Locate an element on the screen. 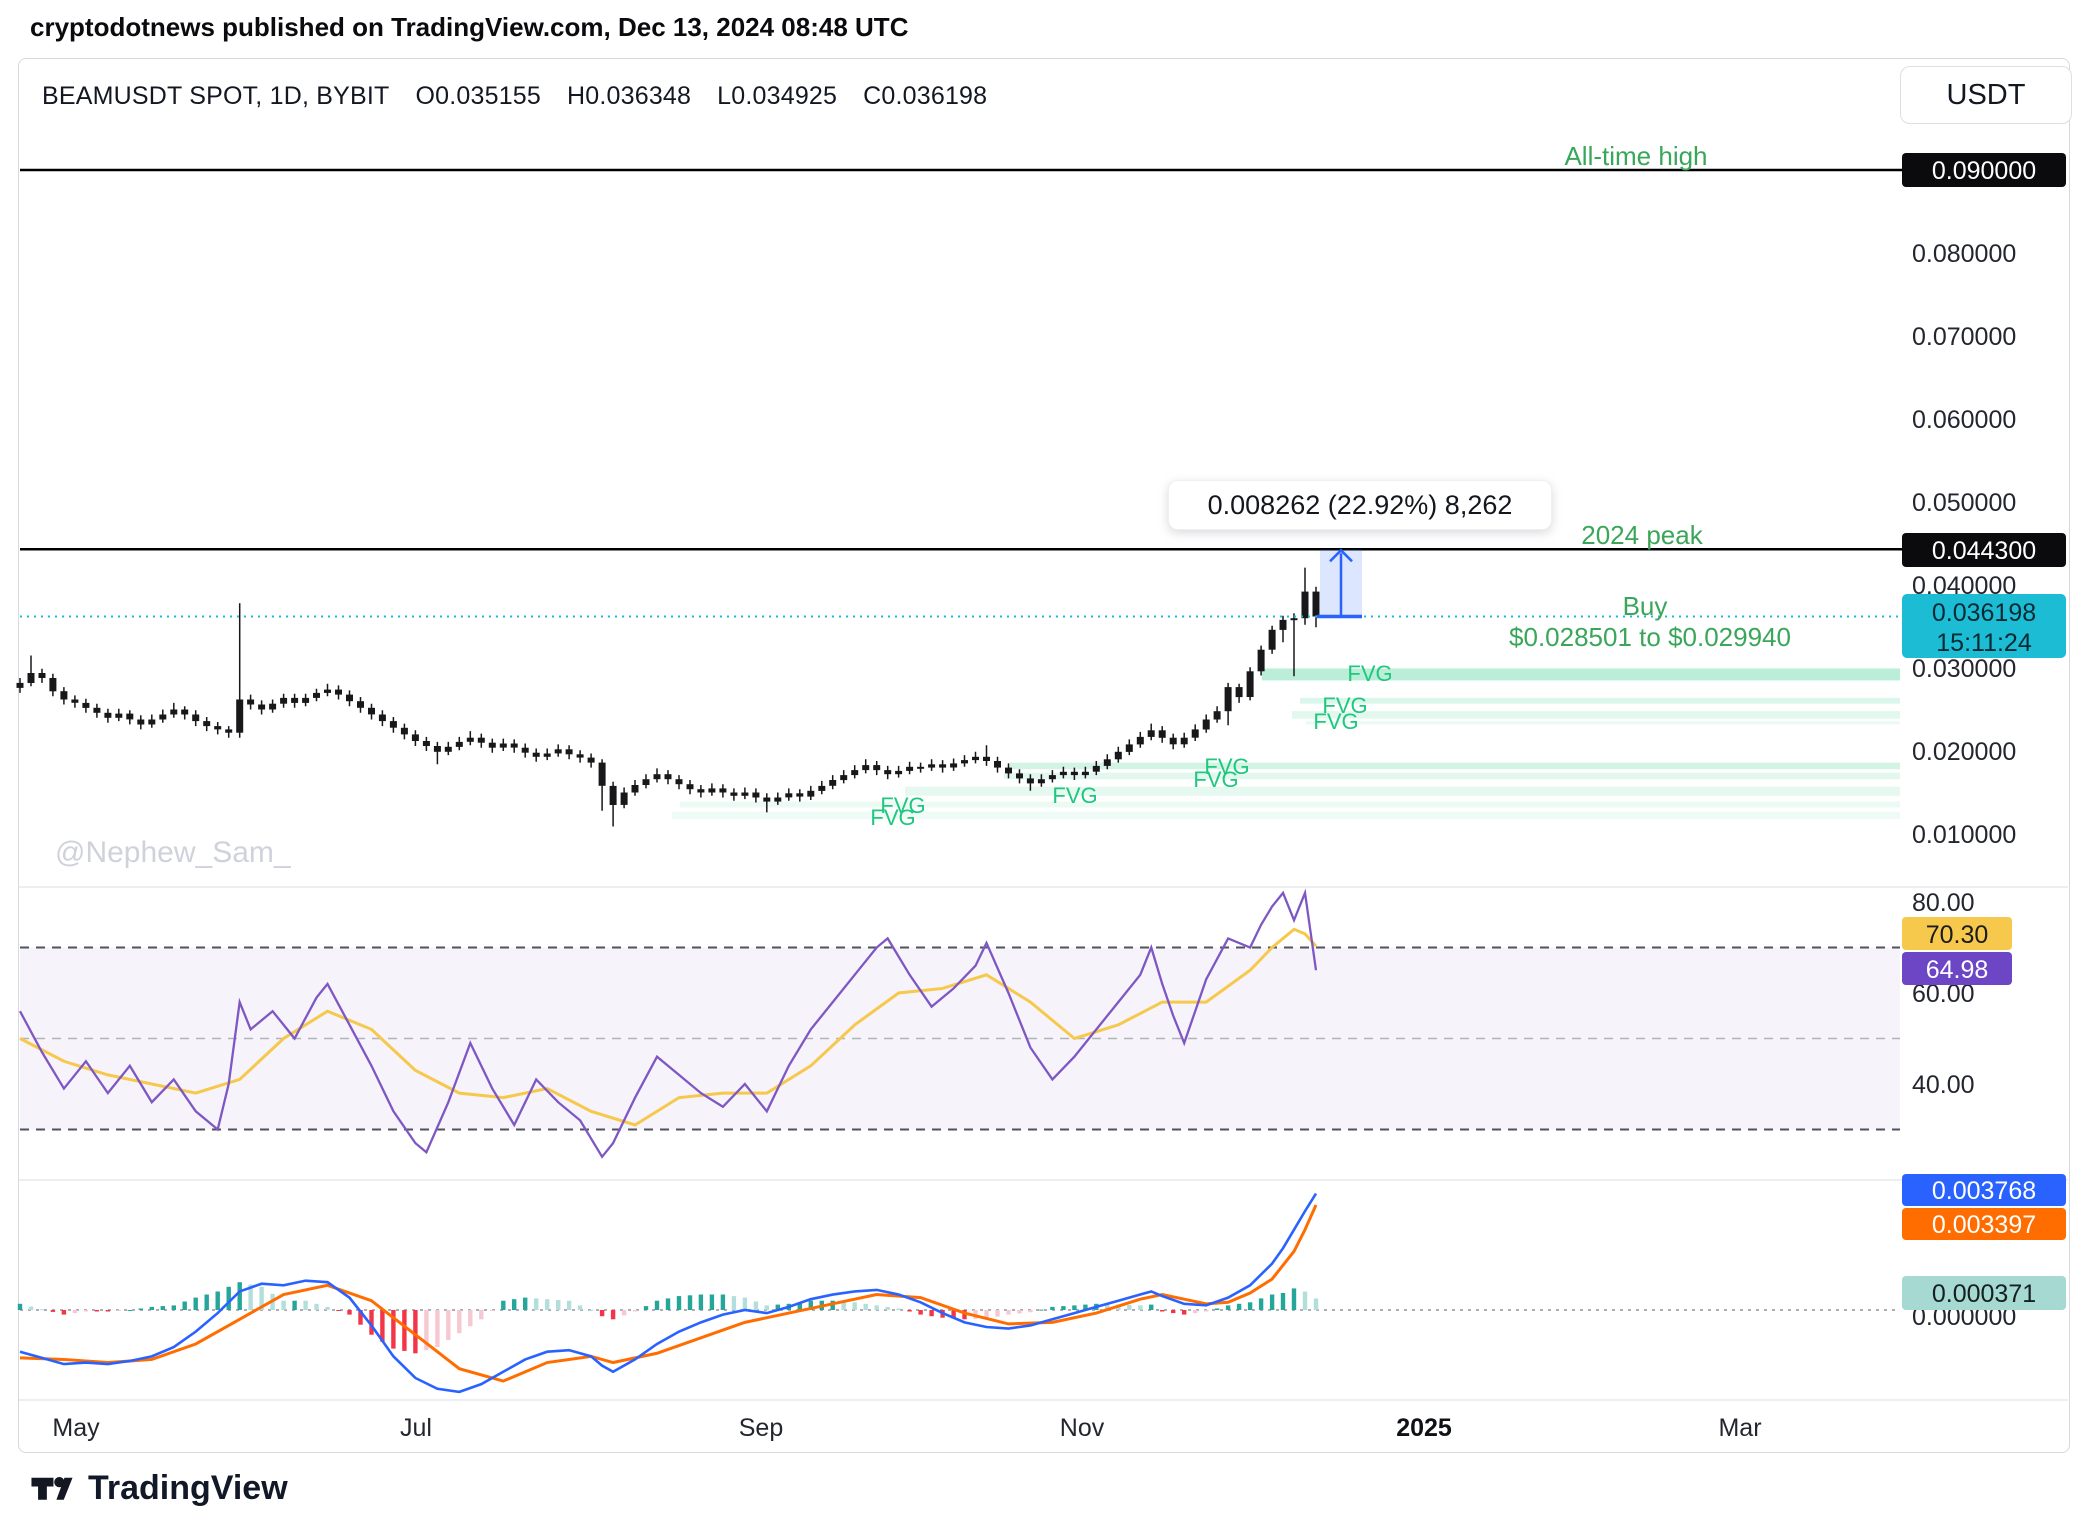 Image resolution: width=2089 pixels, height=1527 pixels. time-tick-may: May is located at coordinates (76, 1428).